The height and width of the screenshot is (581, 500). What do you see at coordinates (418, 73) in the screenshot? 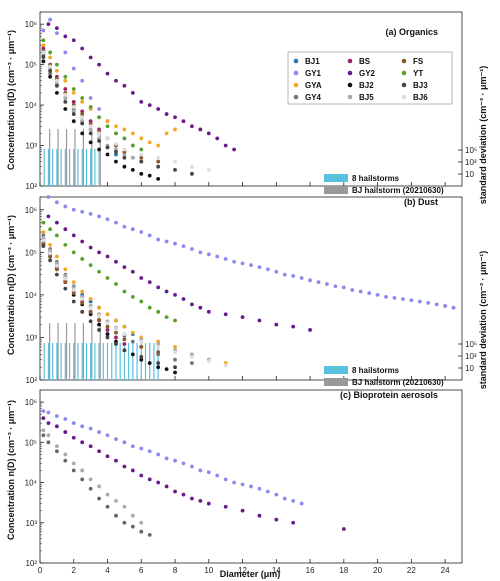
I see `legend-label-YT: YT` at bounding box center [418, 73].